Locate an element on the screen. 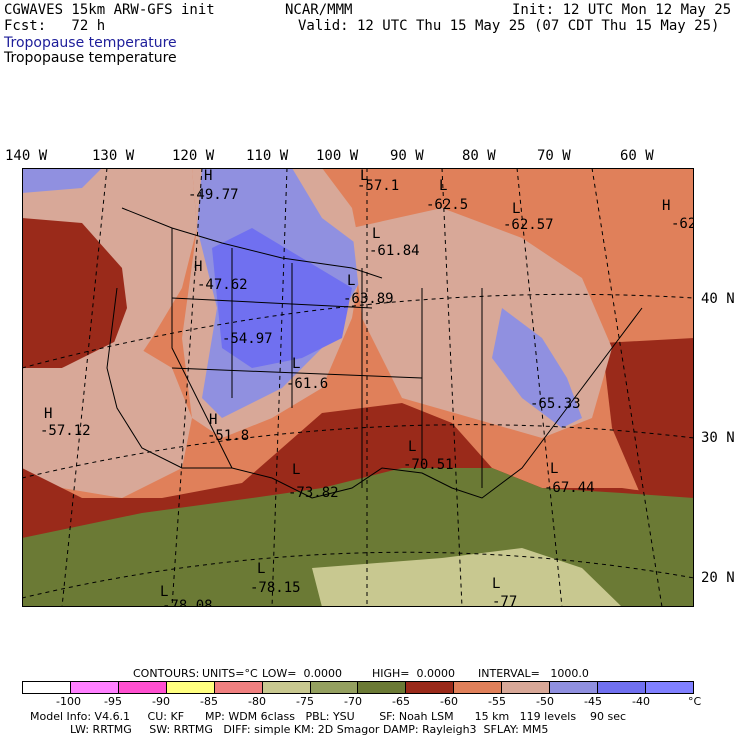 The width and height of the screenshot is (740, 740). low-label: LOW= 0.0000 is located at coordinates (302, 673).